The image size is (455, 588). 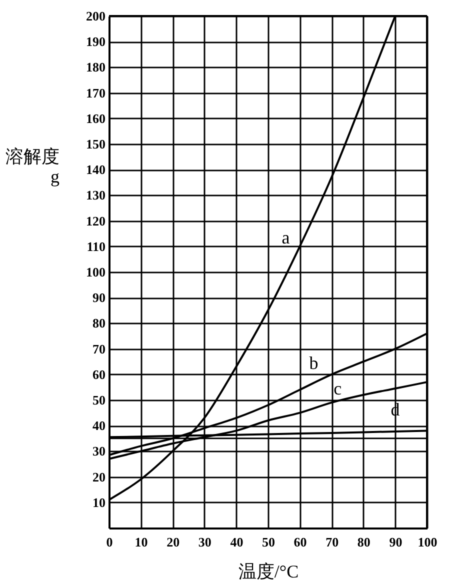 I want to click on x-axis-title: 温度/°C, so click(x=268, y=572).